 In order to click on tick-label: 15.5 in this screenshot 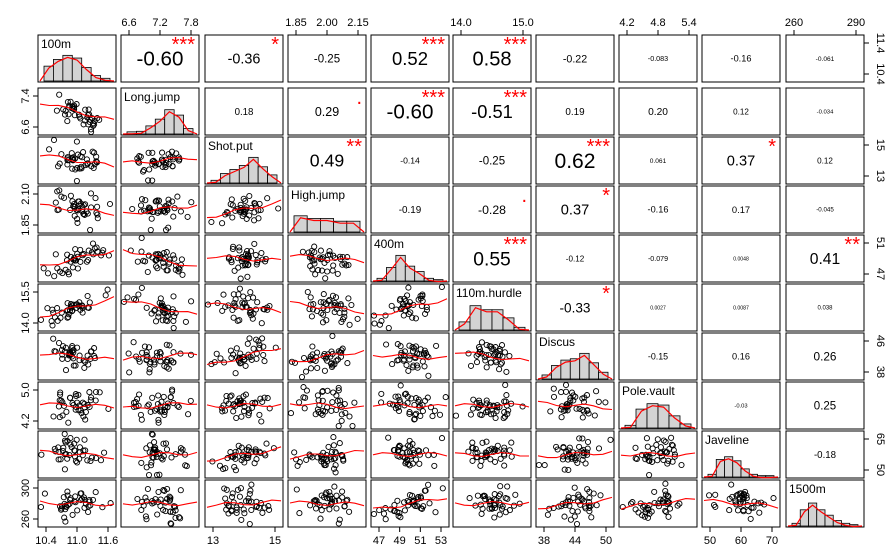, I will do `click(26, 291)`.